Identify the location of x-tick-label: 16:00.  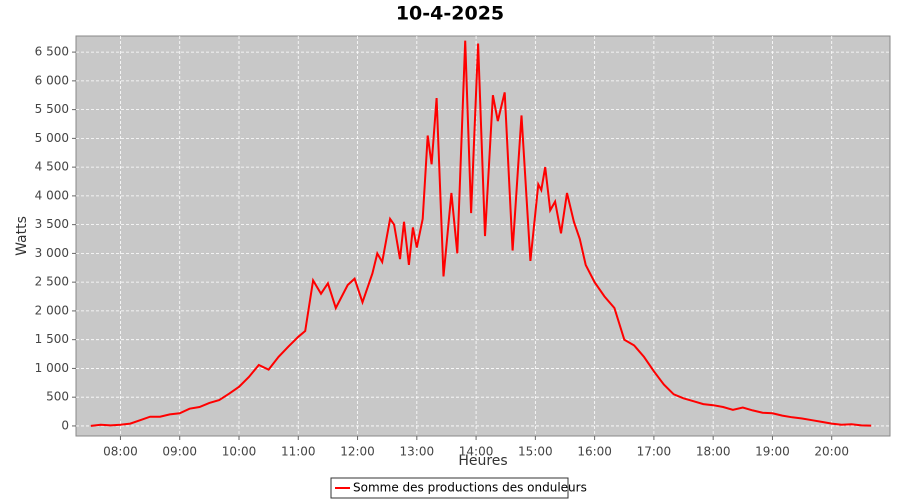
(594, 452).